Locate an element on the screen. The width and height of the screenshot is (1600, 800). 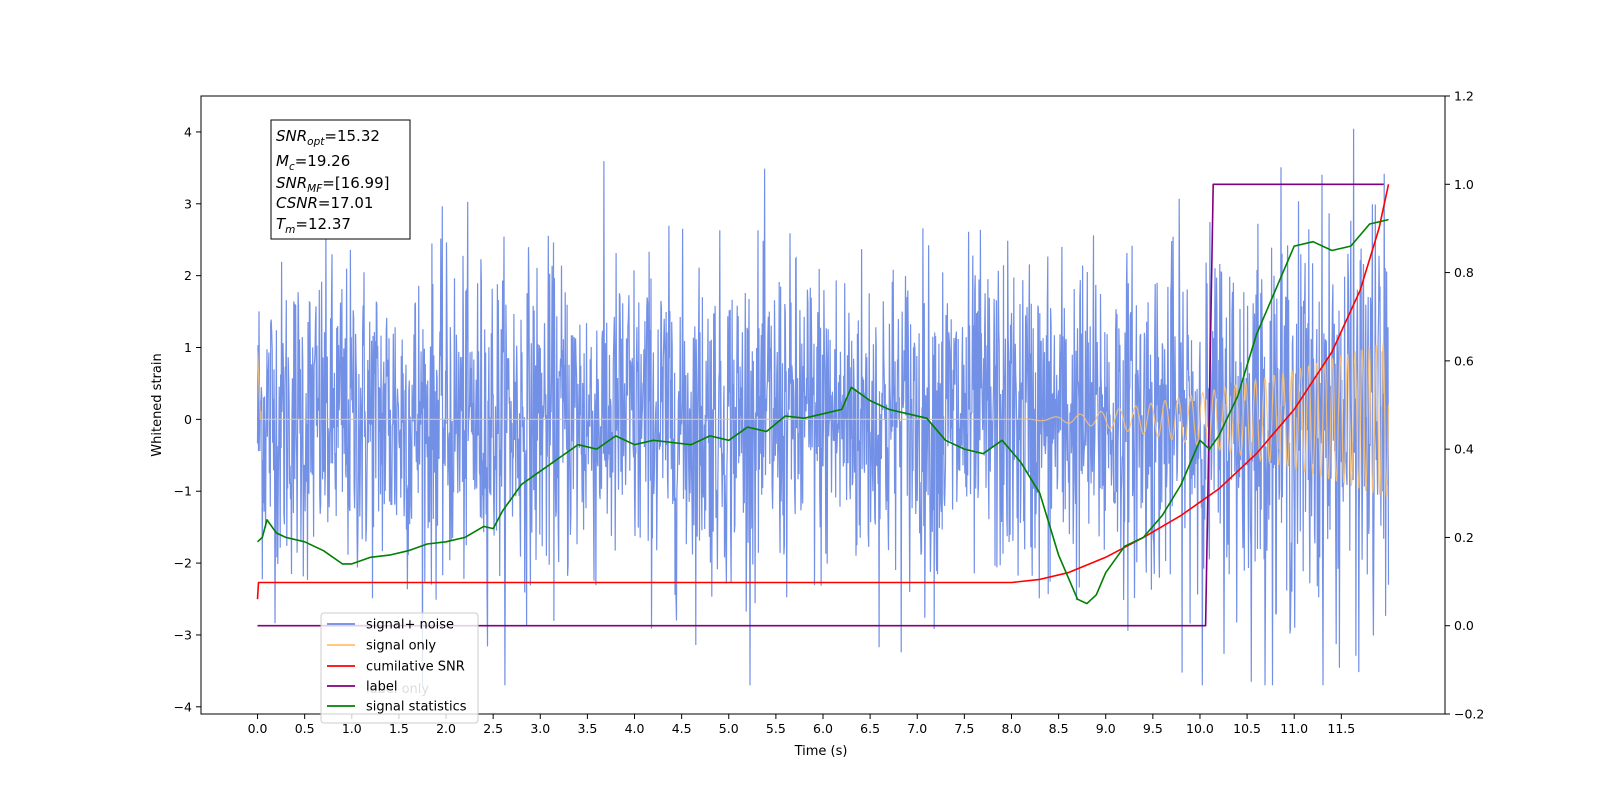
legend-label: signal only is located at coordinates (401, 646).